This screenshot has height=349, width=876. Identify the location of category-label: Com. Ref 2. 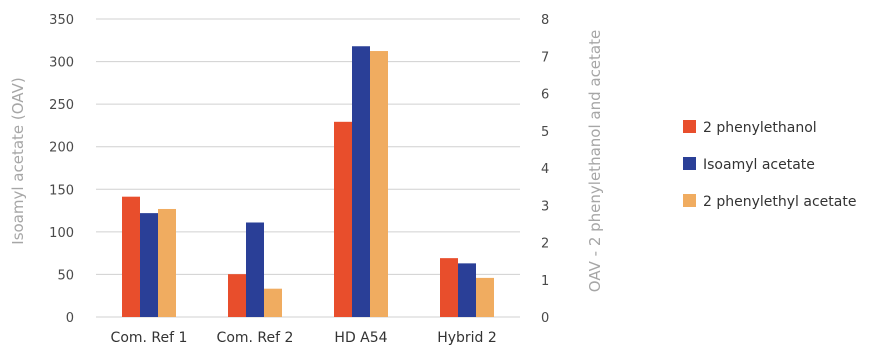
(255, 338).